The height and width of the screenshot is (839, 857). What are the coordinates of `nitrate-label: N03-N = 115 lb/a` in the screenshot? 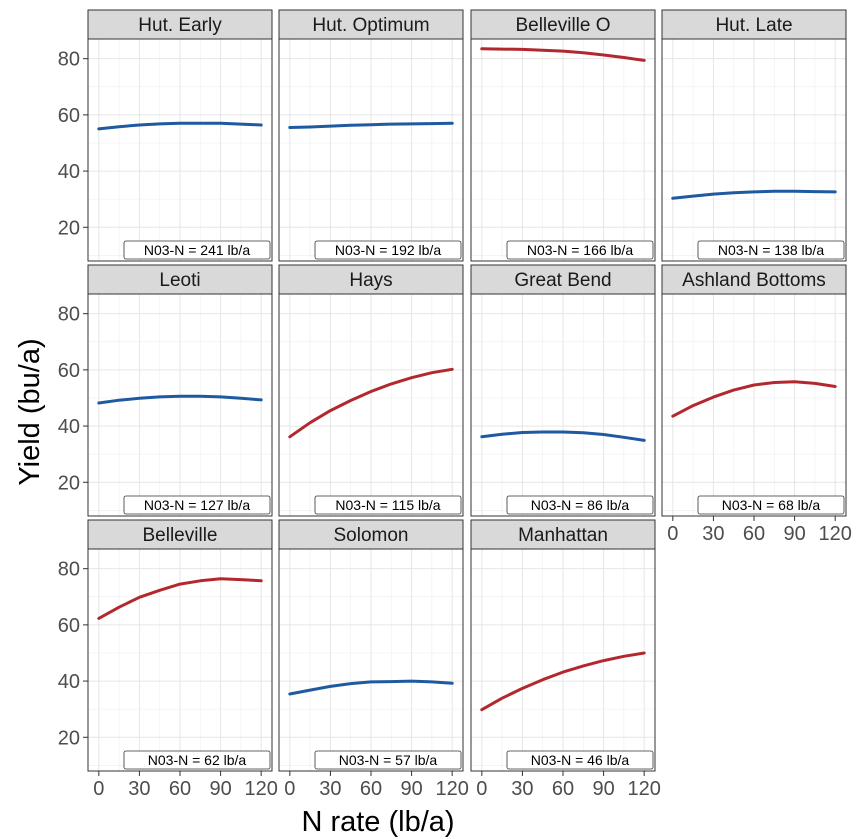 It's located at (387, 505).